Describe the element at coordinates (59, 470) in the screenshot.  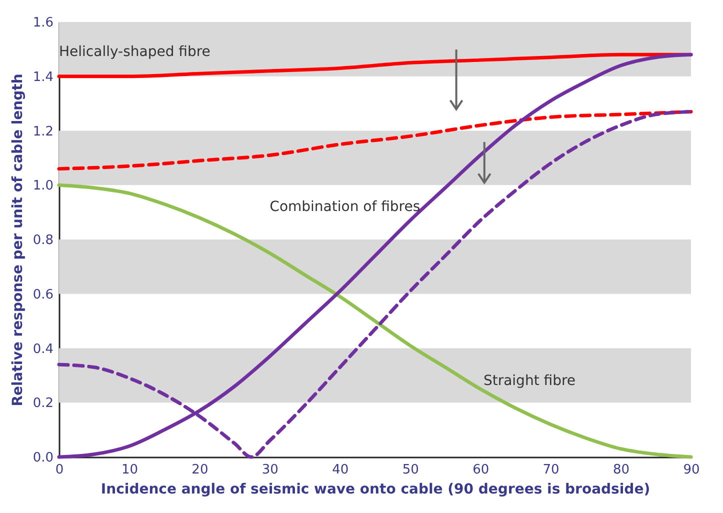
I see `x-tick-label: 0` at that location.